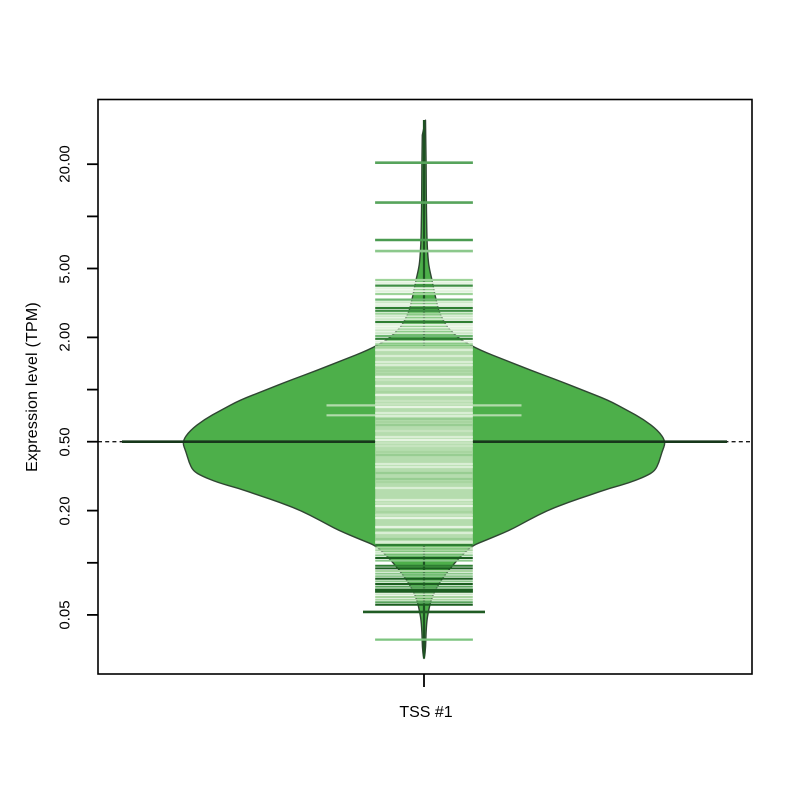  Describe the element at coordinates (65, 268) in the screenshot. I see `y-tick-label: 5.00` at that location.